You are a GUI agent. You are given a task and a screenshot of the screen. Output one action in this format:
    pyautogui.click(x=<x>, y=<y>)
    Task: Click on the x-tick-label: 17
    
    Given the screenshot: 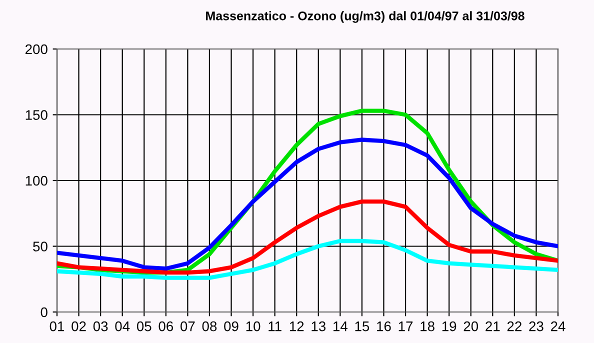 What is the action you would take?
    pyautogui.click(x=405, y=327)
    